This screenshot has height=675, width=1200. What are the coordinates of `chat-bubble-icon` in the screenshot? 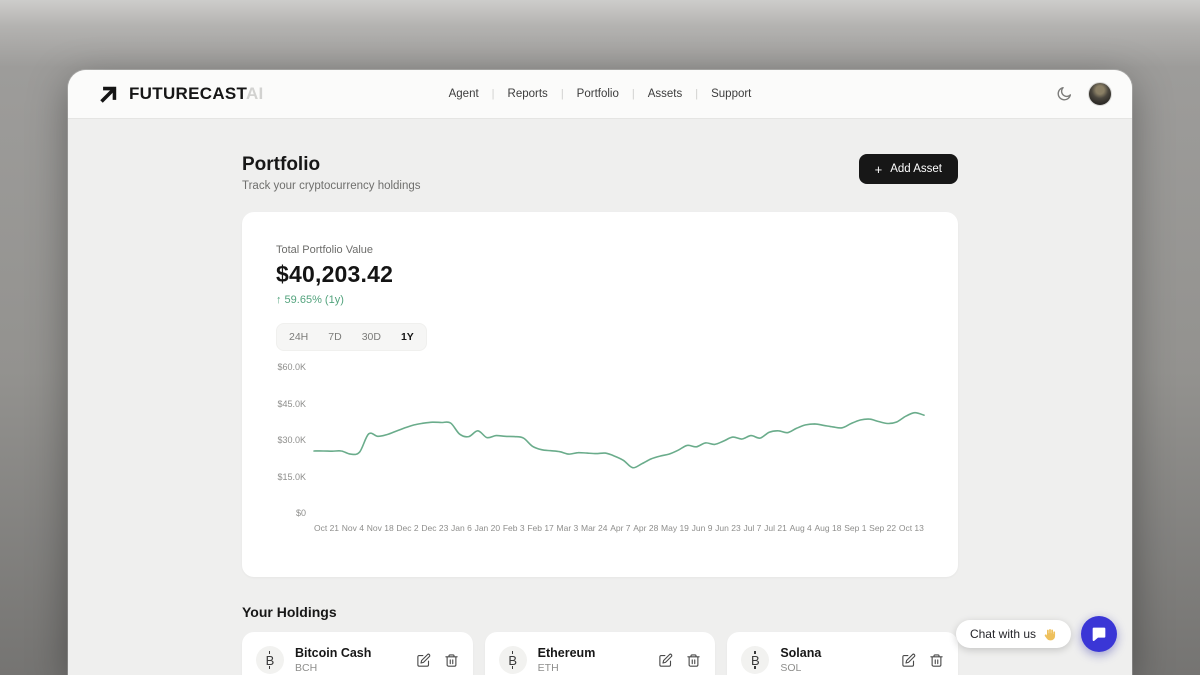 It's located at (1099, 634).